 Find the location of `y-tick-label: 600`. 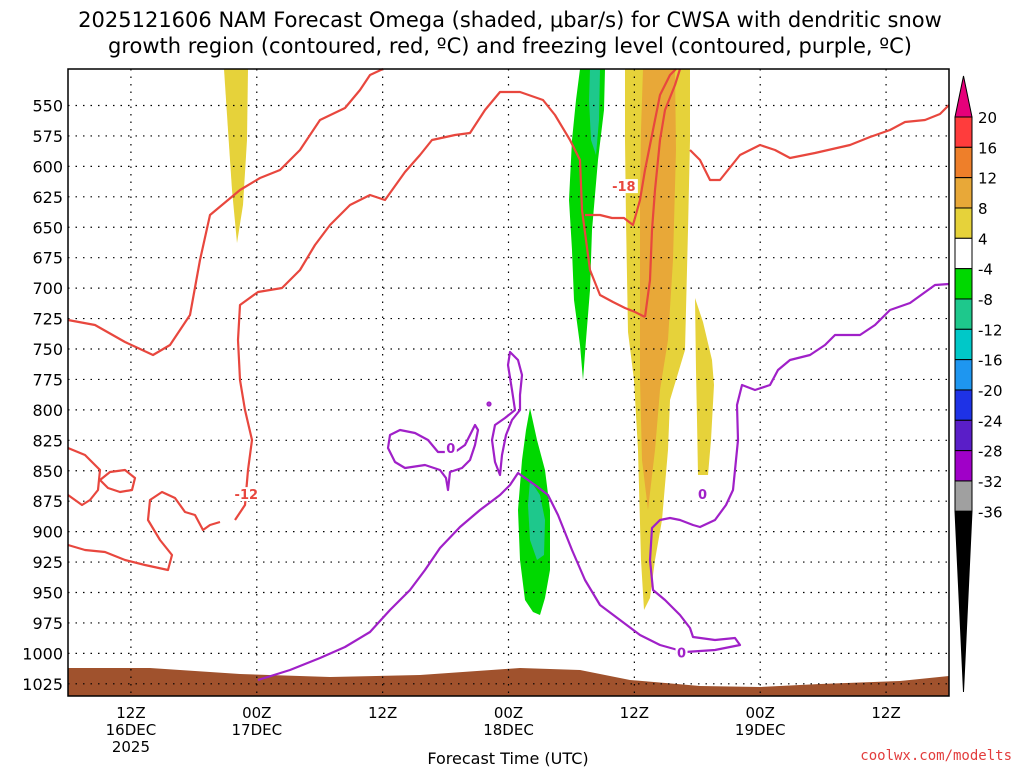

y-tick-label: 600 is located at coordinates (47, 166).